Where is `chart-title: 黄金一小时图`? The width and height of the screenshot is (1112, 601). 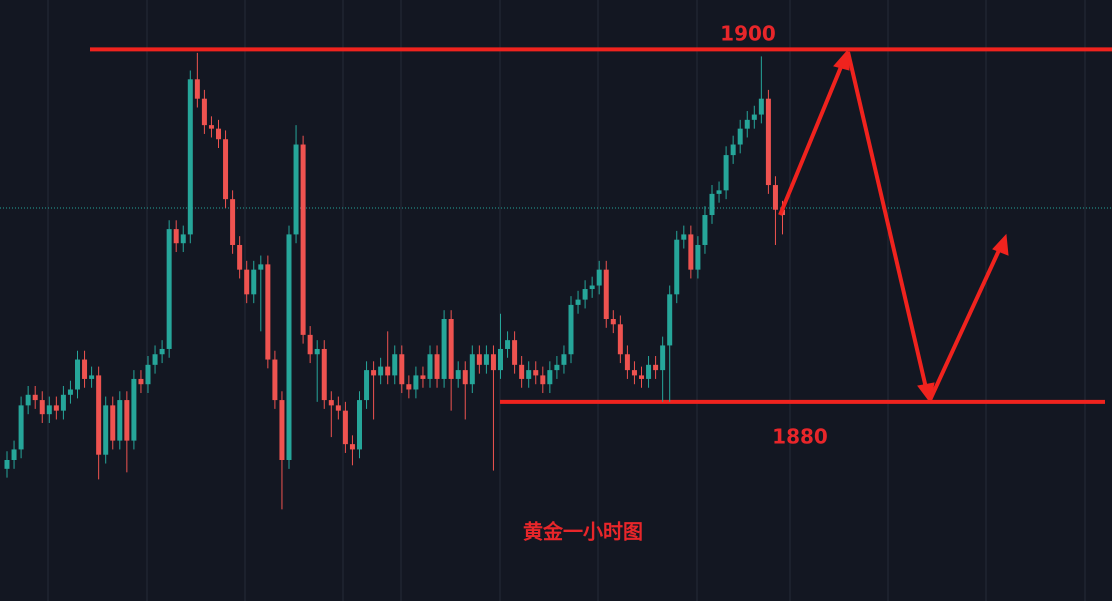
chart-title: 黄金一小时图 is located at coordinates (583, 532).